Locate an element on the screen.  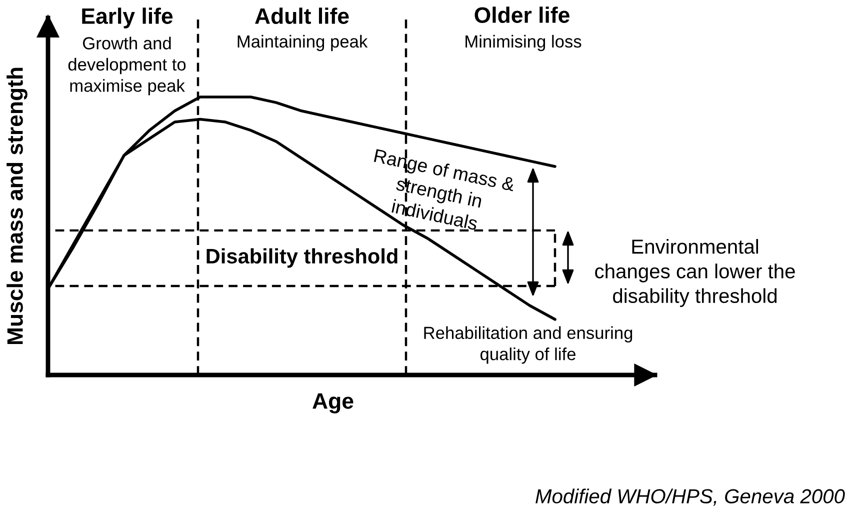
text: Environmental changes can lower the disability threshold is located at coordinates (695, 273).